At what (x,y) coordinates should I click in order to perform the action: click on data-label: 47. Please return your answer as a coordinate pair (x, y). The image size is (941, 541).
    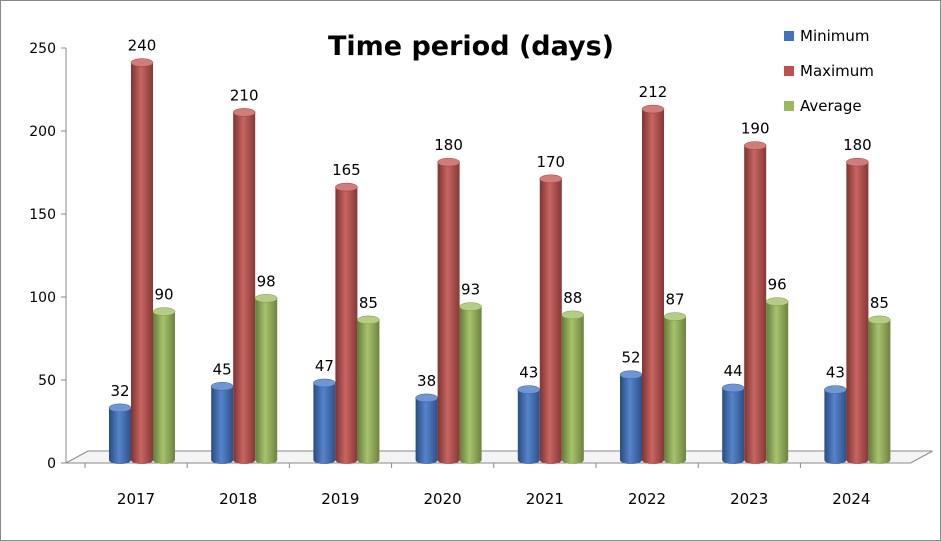
    Looking at the image, I should click on (324, 366).